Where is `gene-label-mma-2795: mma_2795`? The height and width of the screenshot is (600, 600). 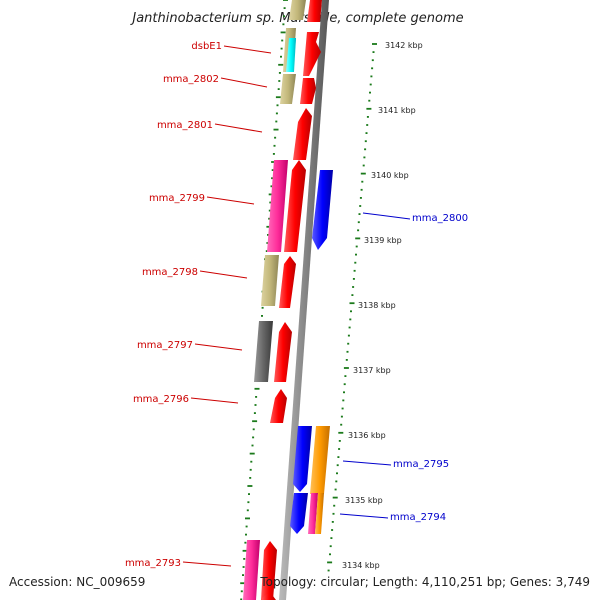 gene-label-mma-2795: mma_2795 is located at coordinates (421, 464).